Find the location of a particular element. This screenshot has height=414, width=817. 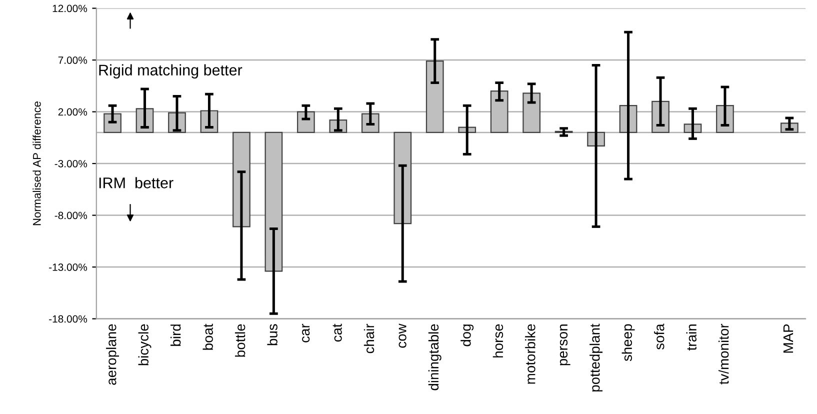

x-tick-label: bus is located at coordinates (272, 335).